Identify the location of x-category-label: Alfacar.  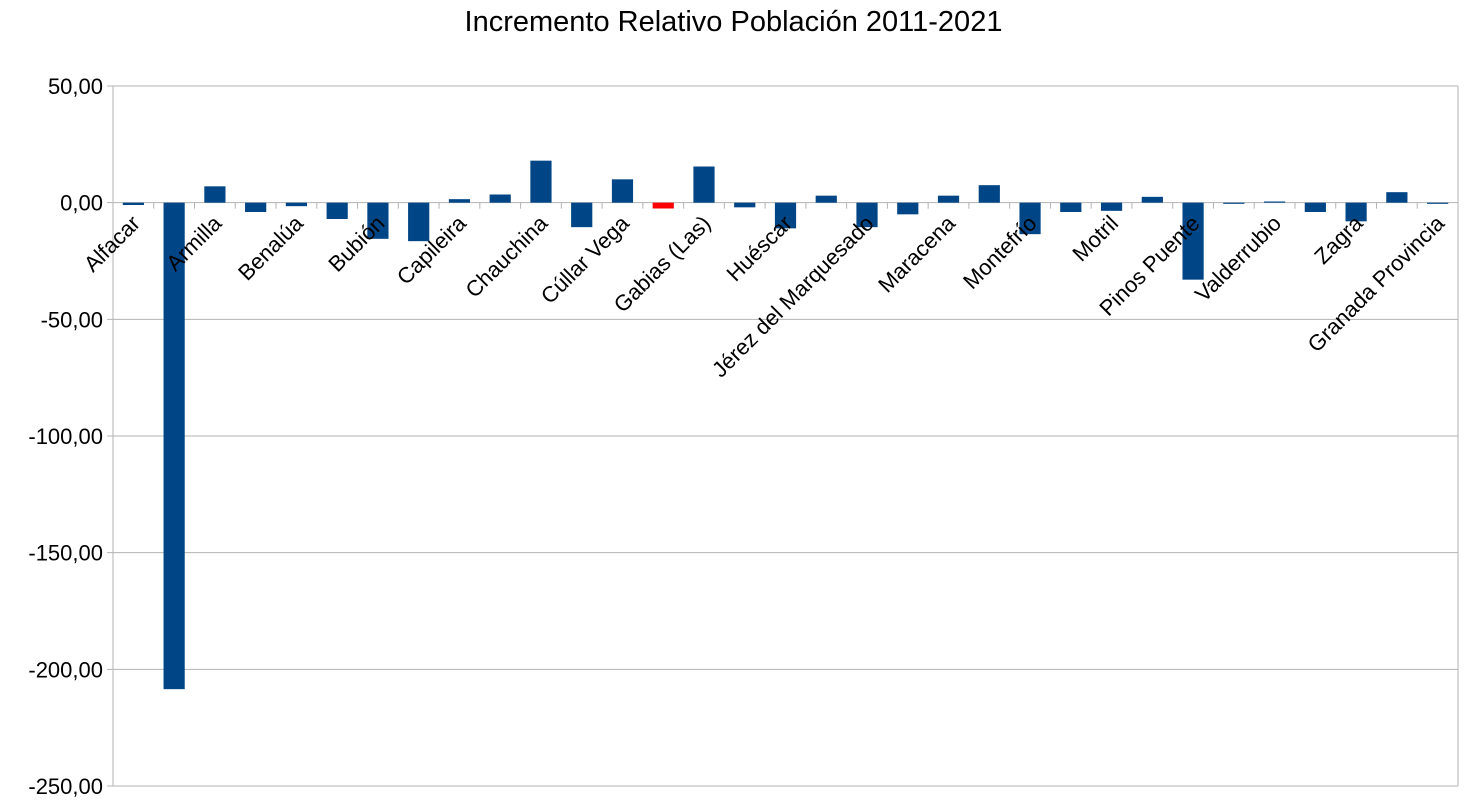
(112, 244).